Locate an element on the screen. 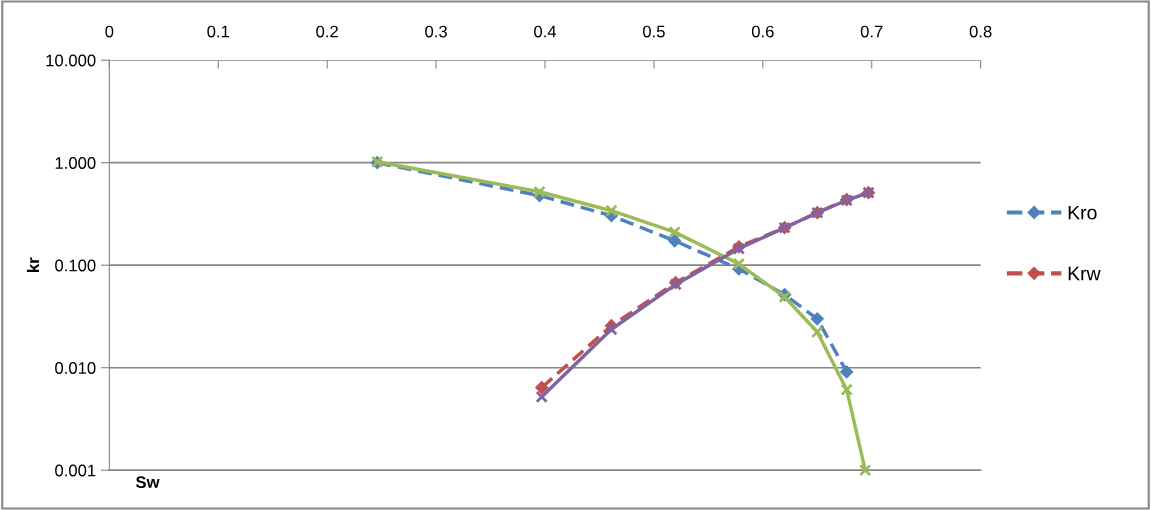  x-tick-label: 0.8 is located at coordinates (980, 31).